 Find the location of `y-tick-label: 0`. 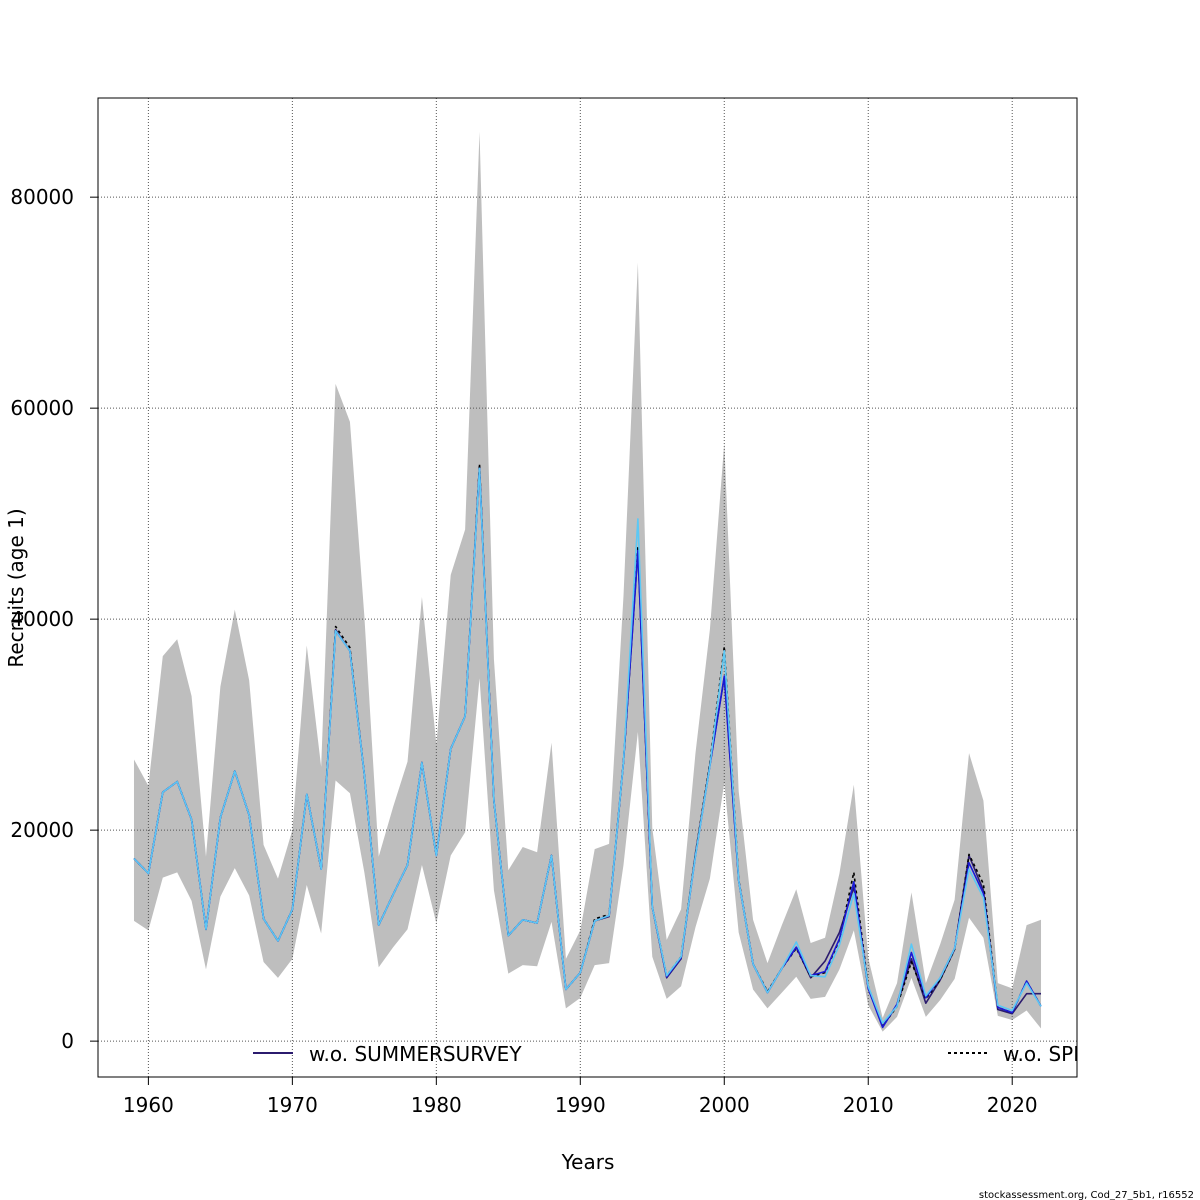

y-tick-label: 0 is located at coordinates (67, 1041).